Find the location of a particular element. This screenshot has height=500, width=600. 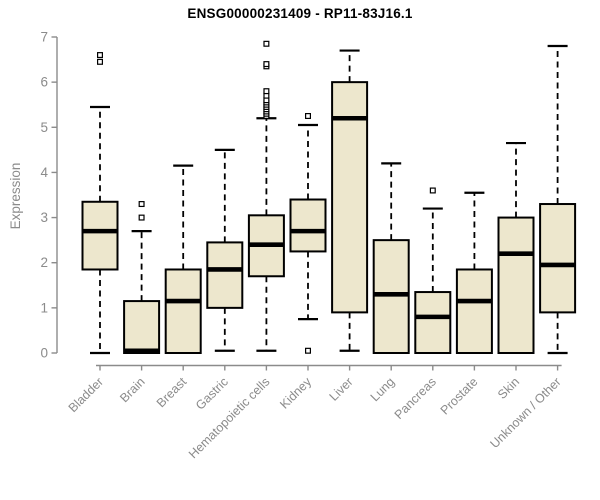

box-bladder is located at coordinates (100, 203).